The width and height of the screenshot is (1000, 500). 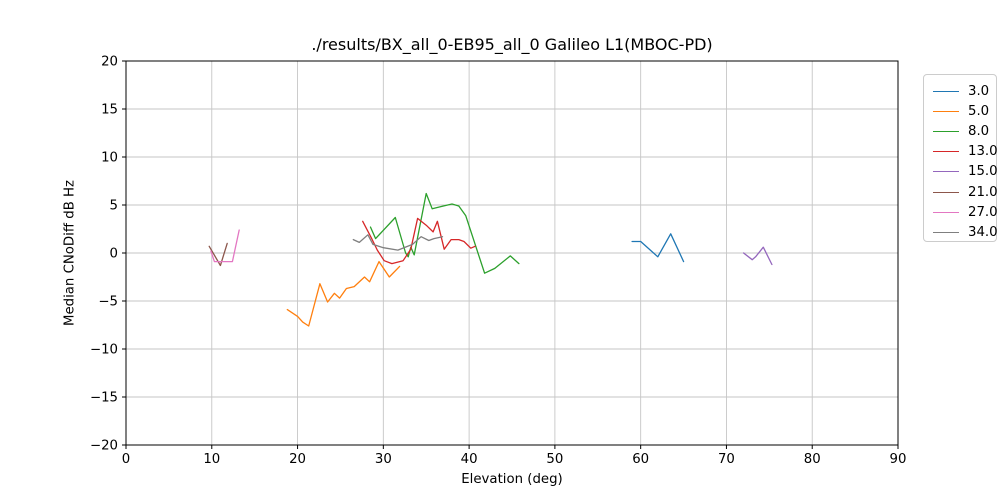 What do you see at coordinates (554, 459) in the screenshot?
I see `x-tick-label: 50` at bounding box center [554, 459].